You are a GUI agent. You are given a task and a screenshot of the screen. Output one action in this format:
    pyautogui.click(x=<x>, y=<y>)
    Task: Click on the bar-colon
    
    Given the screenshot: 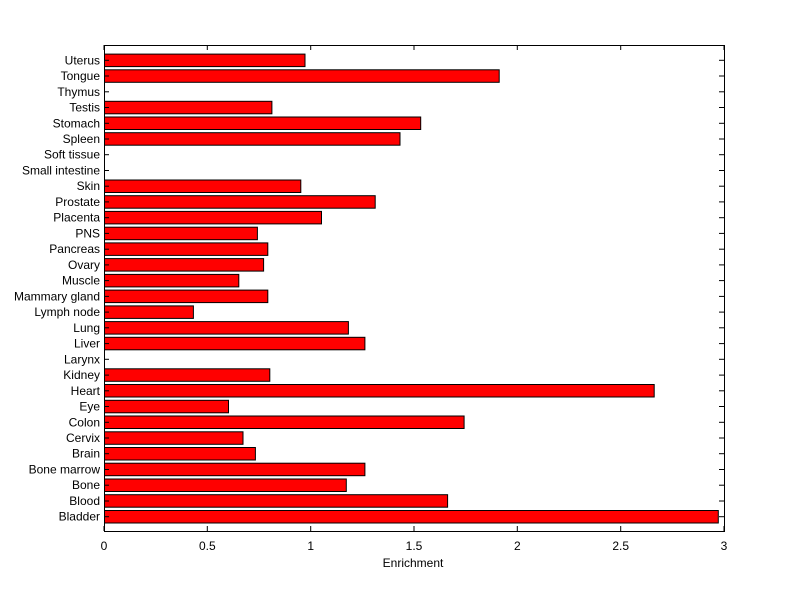 What is the action you would take?
    pyautogui.click(x=284, y=422)
    